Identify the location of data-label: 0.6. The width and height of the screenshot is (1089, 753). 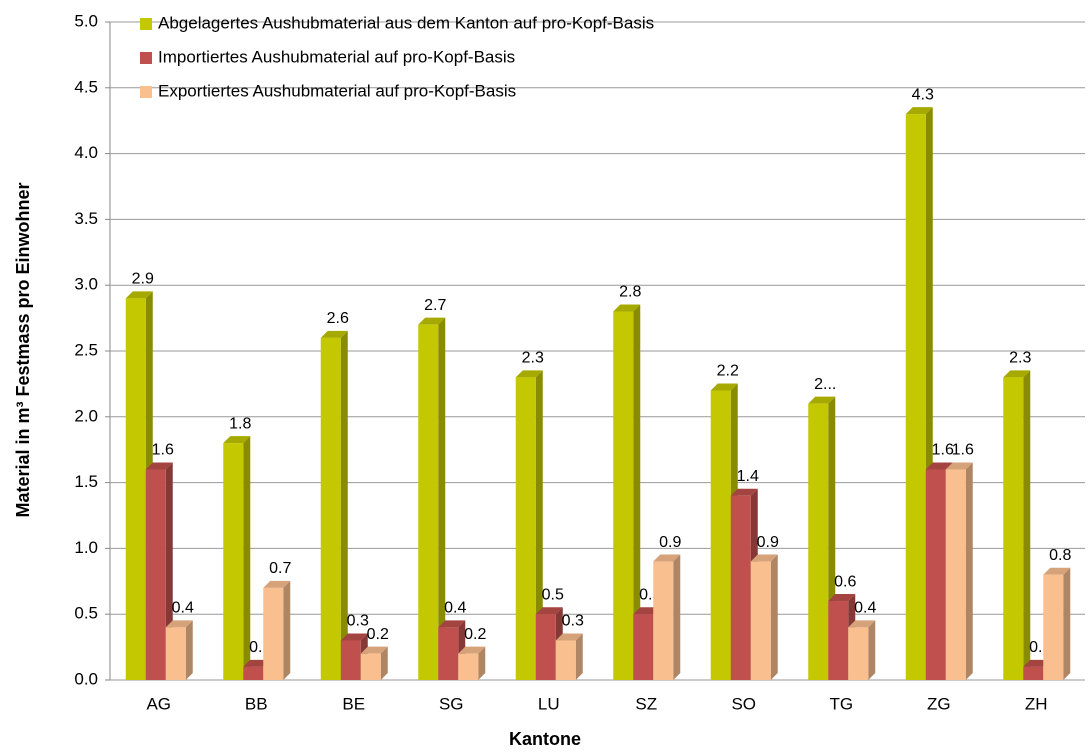
(845, 581).